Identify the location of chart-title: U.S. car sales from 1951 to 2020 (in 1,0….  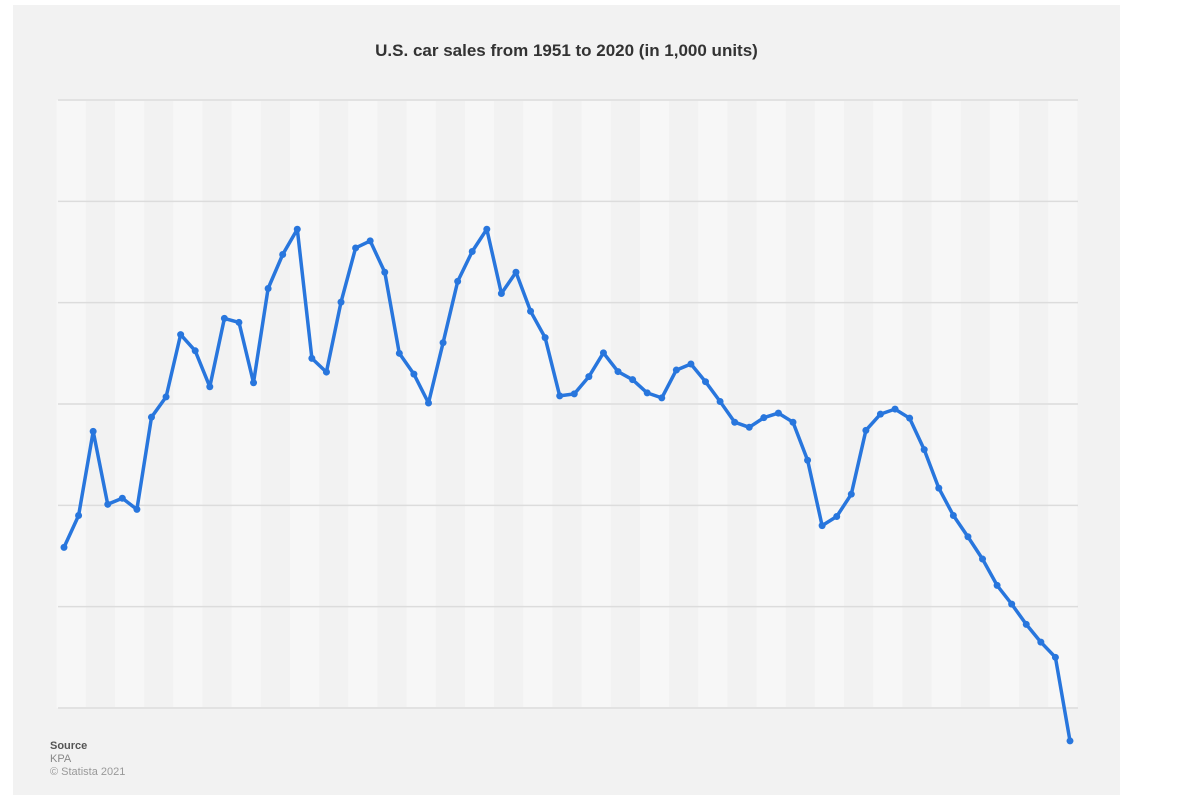
(566, 50).